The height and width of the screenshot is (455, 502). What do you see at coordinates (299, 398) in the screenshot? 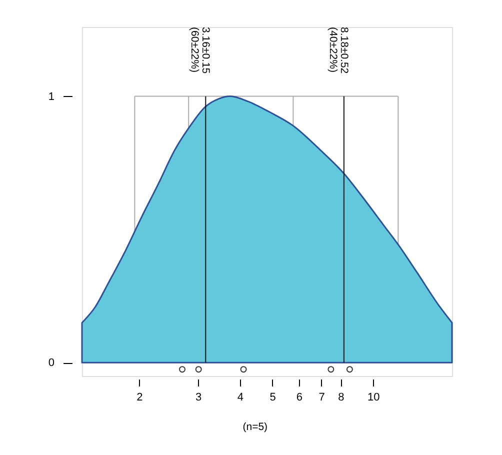
I see `x-tick-label: 6` at bounding box center [299, 398].